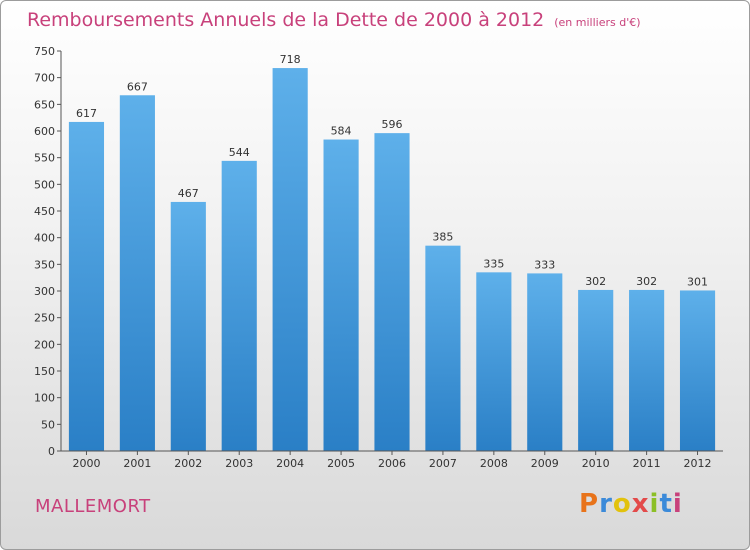  I want to click on x-tick-label: 2002, so click(188, 463).